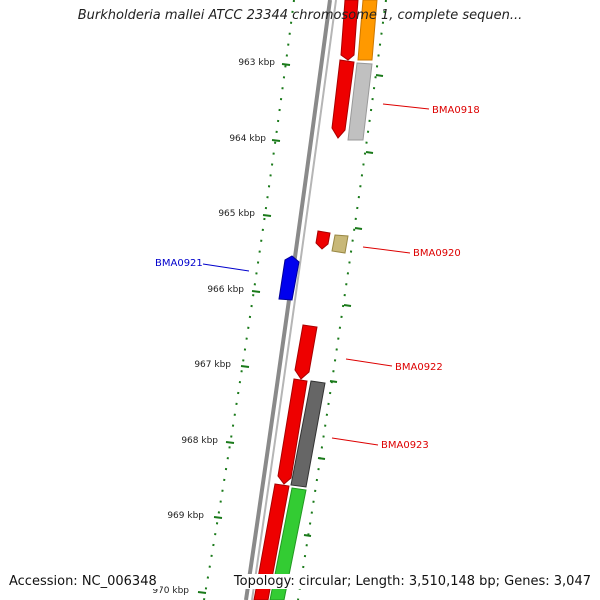 This screenshot has width=600, height=600. I want to click on chromosome-backbone-inner, so click(294, 300).